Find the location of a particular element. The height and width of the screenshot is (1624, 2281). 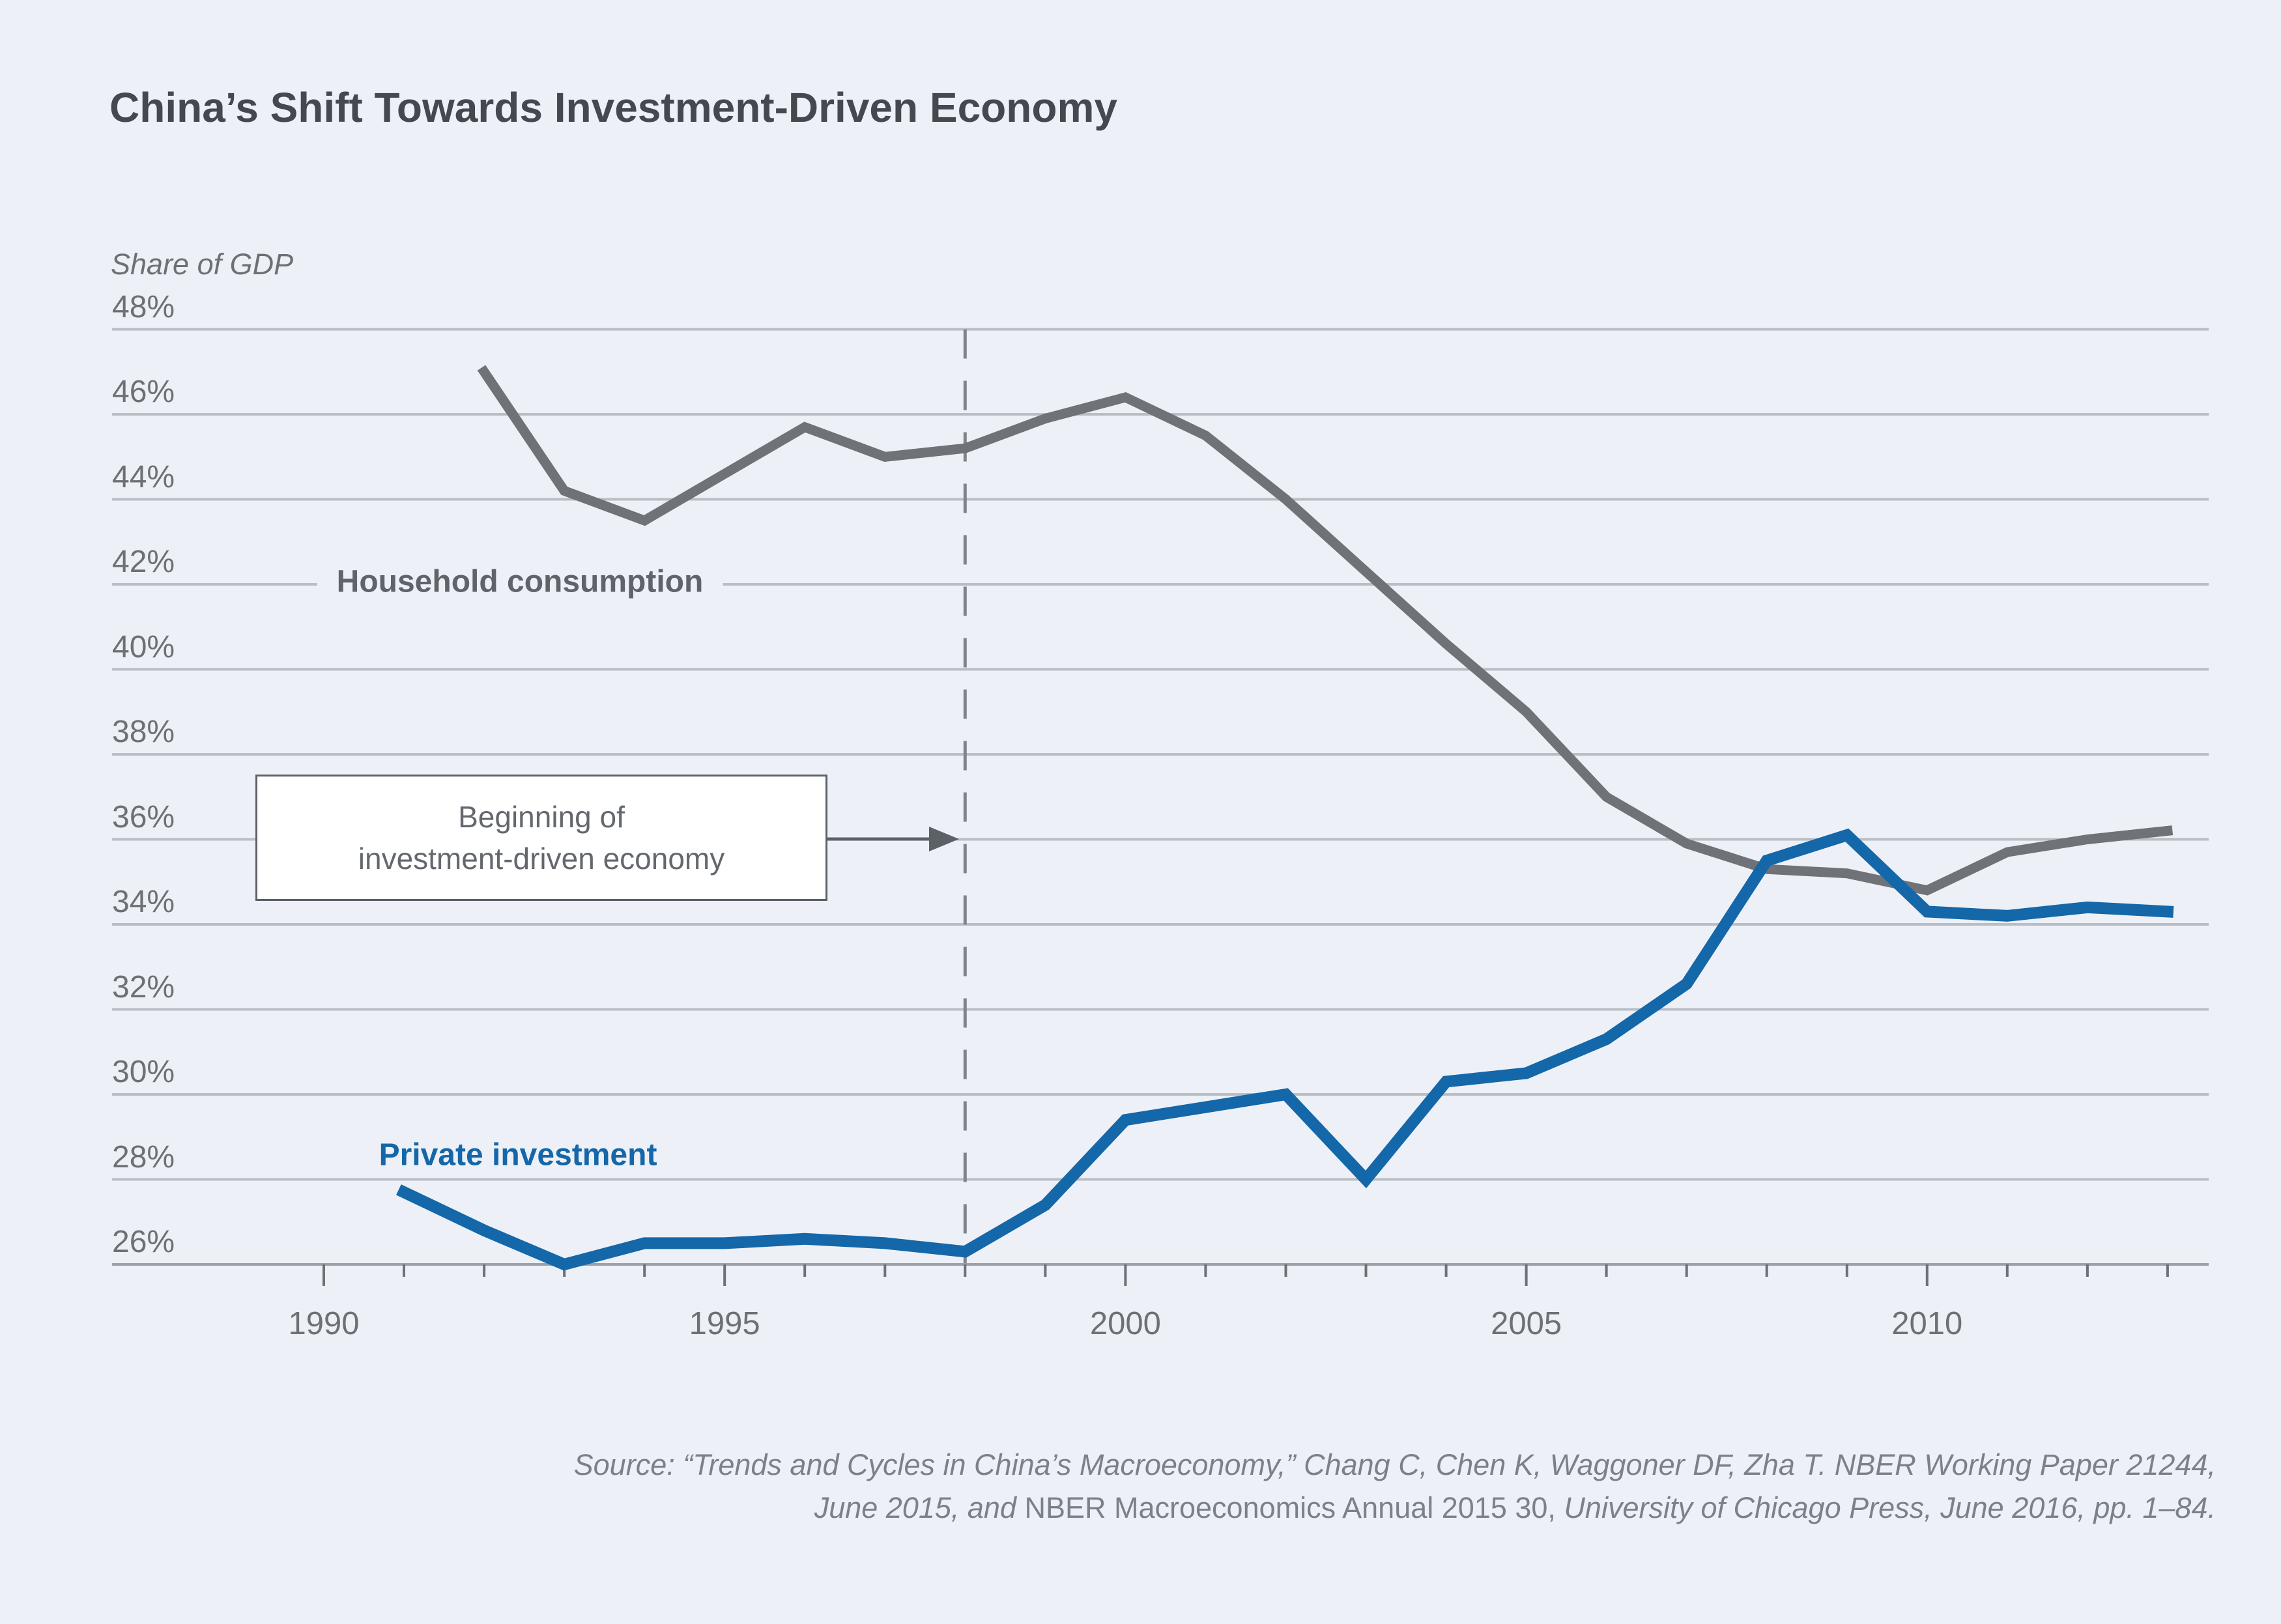

y-tick-label-38: 38% is located at coordinates (143, 732).